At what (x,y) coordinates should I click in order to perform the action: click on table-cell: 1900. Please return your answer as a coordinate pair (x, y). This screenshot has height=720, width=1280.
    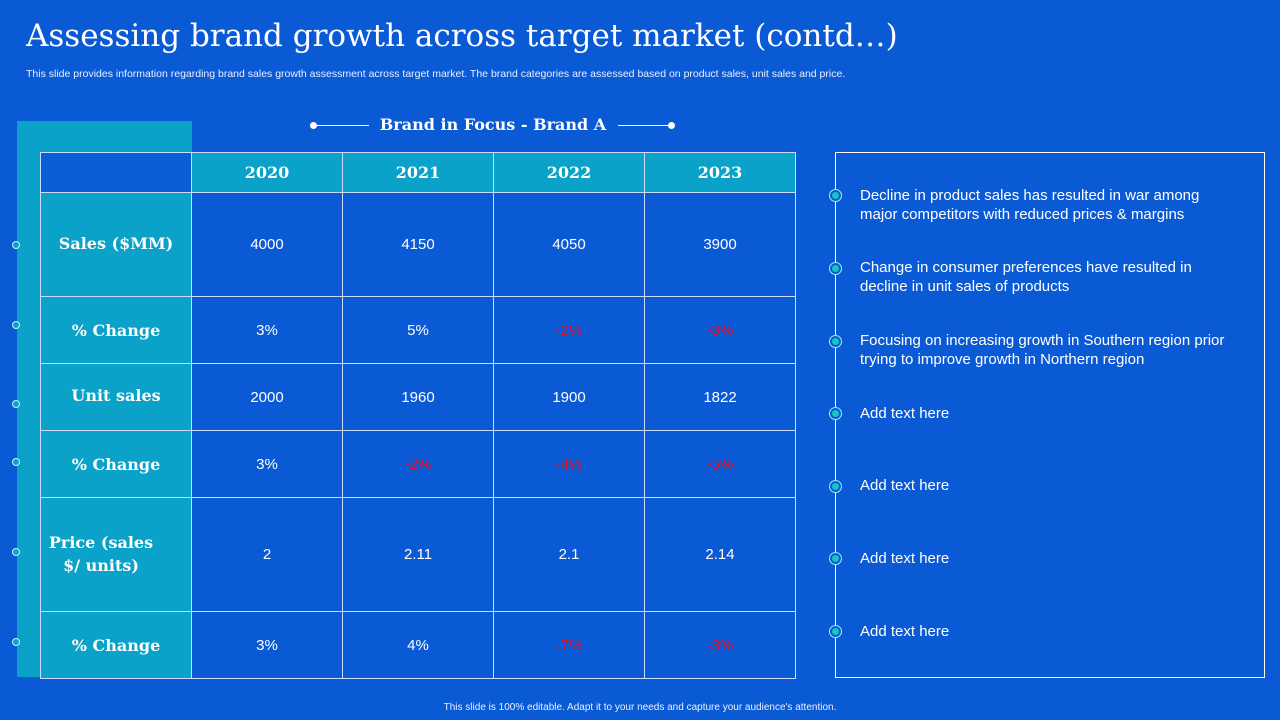
    Looking at the image, I should click on (569, 397).